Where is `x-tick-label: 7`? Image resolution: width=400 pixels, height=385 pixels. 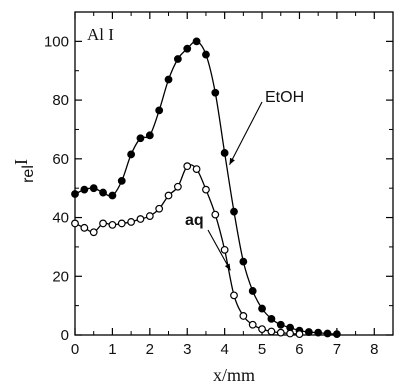
x-tick-label: 7 is located at coordinates (337, 349).